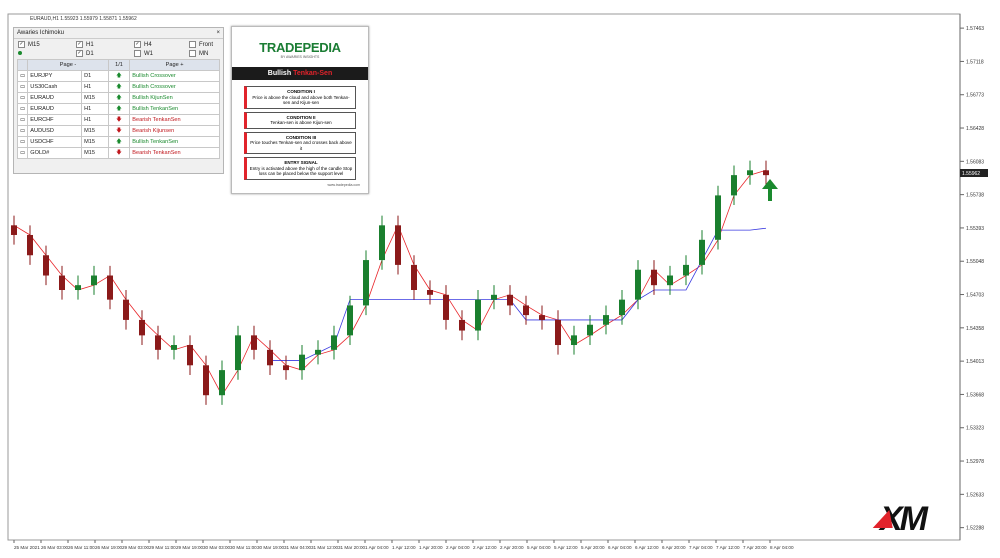  Describe the element at coordinates (782, 547) in the screenshot. I see `x-tick-label: 8 Apr 04:00` at that location.